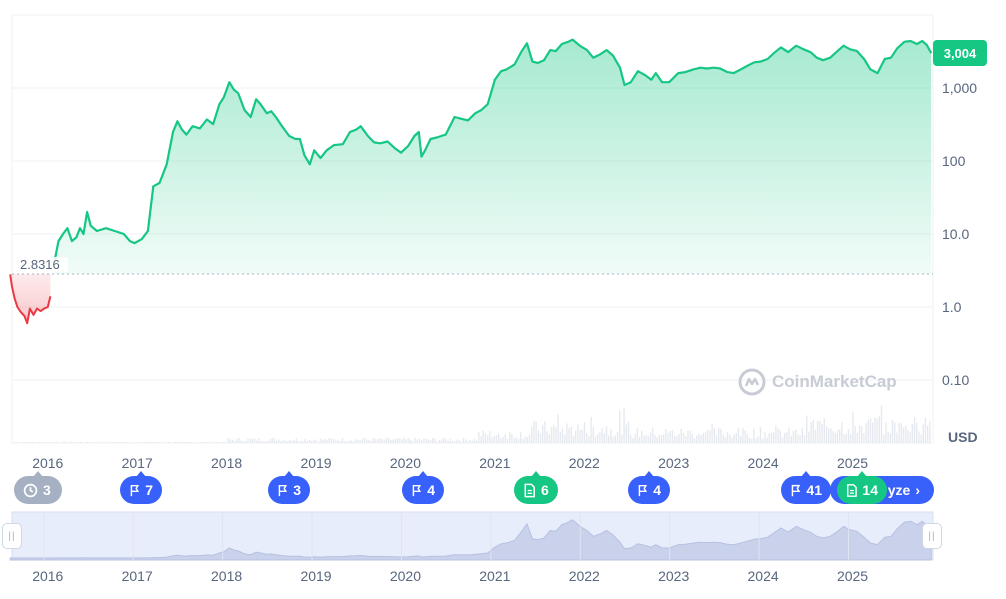 The height and width of the screenshot is (599, 1006). Describe the element at coordinates (30, 299) in the screenshot. I see `price-area-below-start` at that location.